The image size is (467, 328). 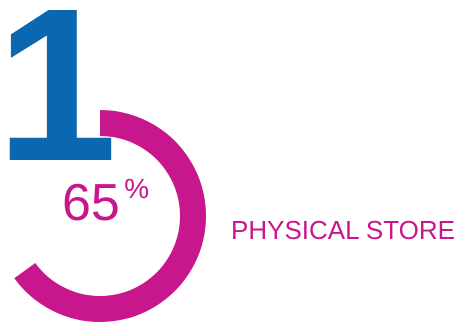 What do you see at coordinates (343, 230) in the screenshot?
I see `category-label: PHYSICAL STORE` at bounding box center [343, 230].